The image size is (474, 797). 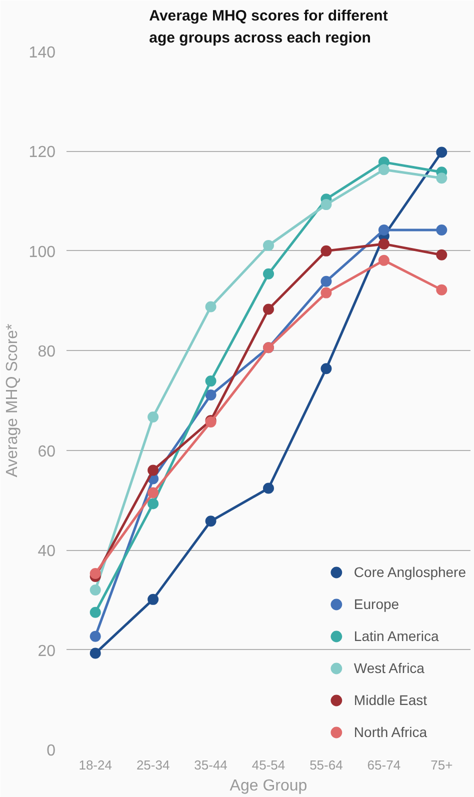 What do you see at coordinates (47, 551) in the screenshot?
I see `y-tick-label: 40` at bounding box center [47, 551].